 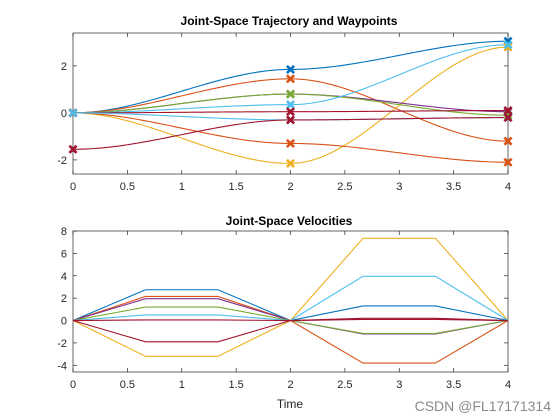 I want to click on velocity-plot-xlabel: Time, so click(x=290, y=404).